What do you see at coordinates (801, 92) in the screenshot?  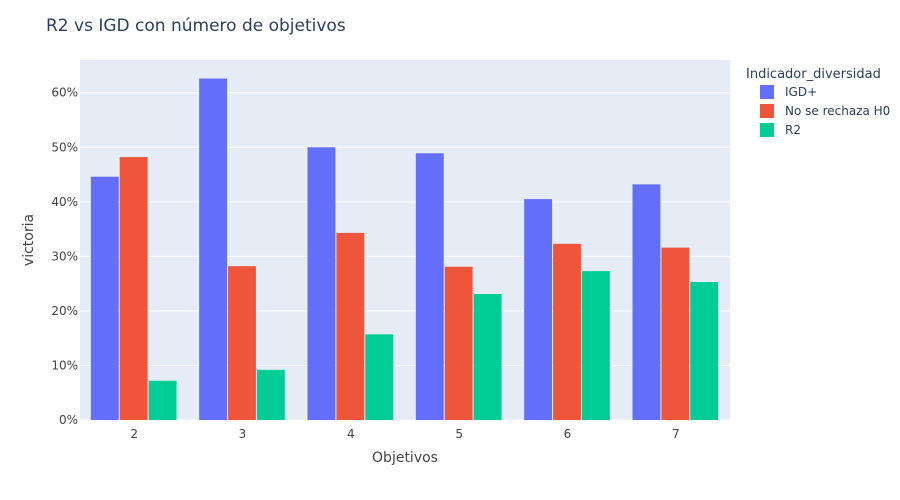 I see `legend-label: IGD+` at bounding box center [801, 92].